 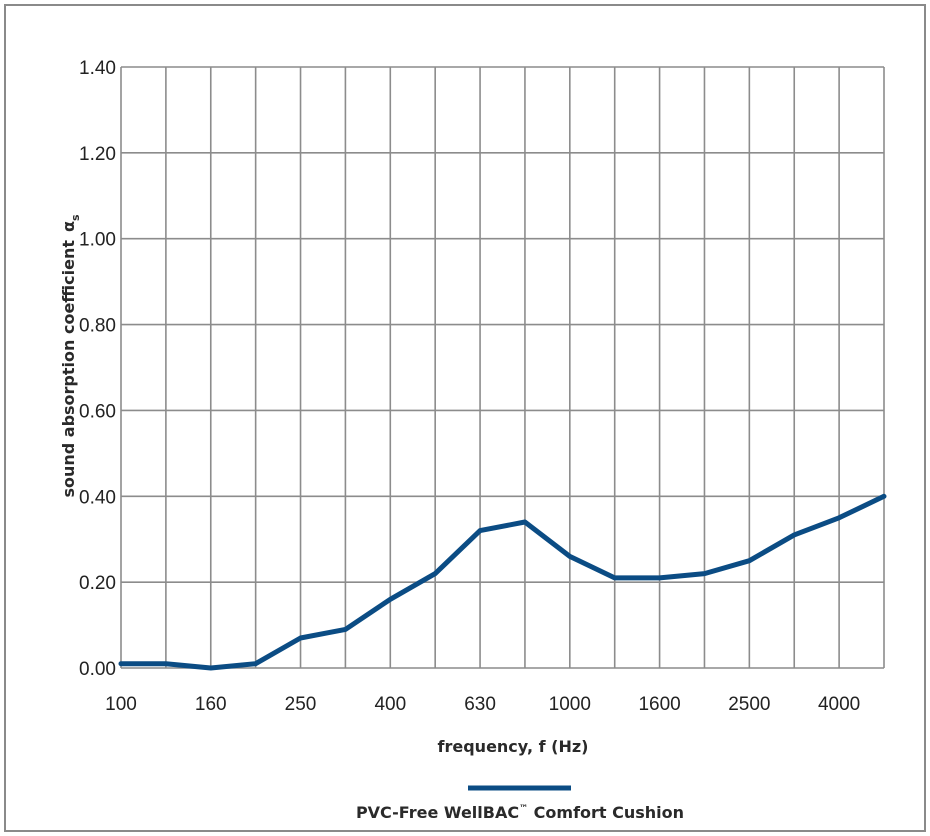 What do you see at coordinates (68, 226) in the screenshot?
I see `y-axis-title-symbol: α` at bounding box center [68, 226].